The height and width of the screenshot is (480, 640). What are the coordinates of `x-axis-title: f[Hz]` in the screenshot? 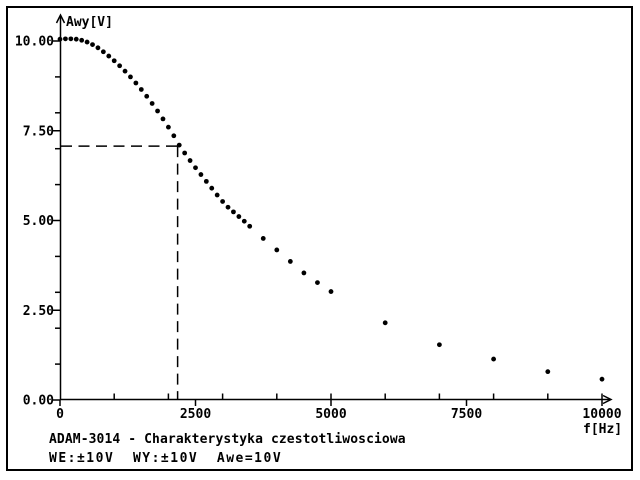 It's located at (603, 429).